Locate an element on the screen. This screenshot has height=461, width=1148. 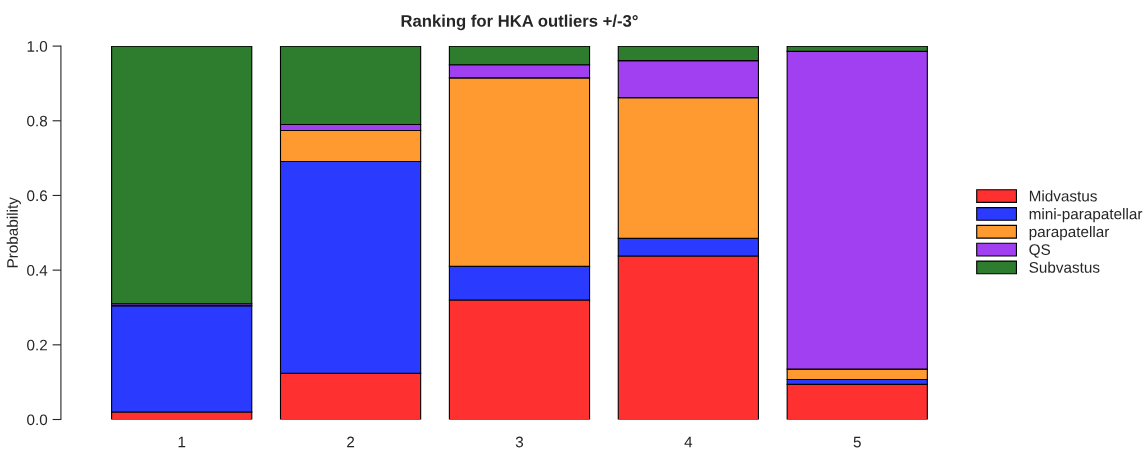
x-tick-label: 4 is located at coordinates (688, 442).